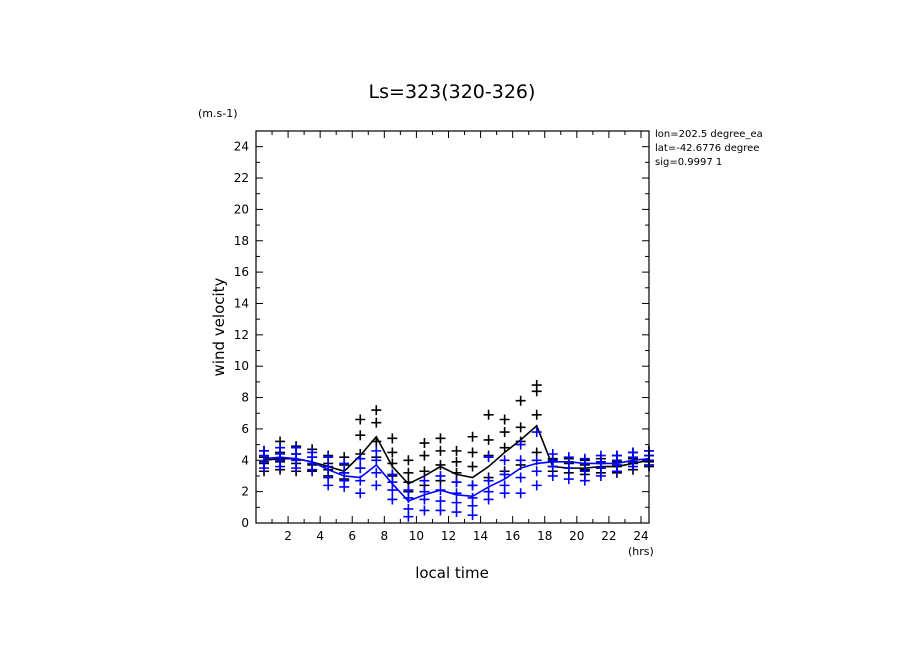  I want to click on x-axis-title: local time, so click(452, 573).